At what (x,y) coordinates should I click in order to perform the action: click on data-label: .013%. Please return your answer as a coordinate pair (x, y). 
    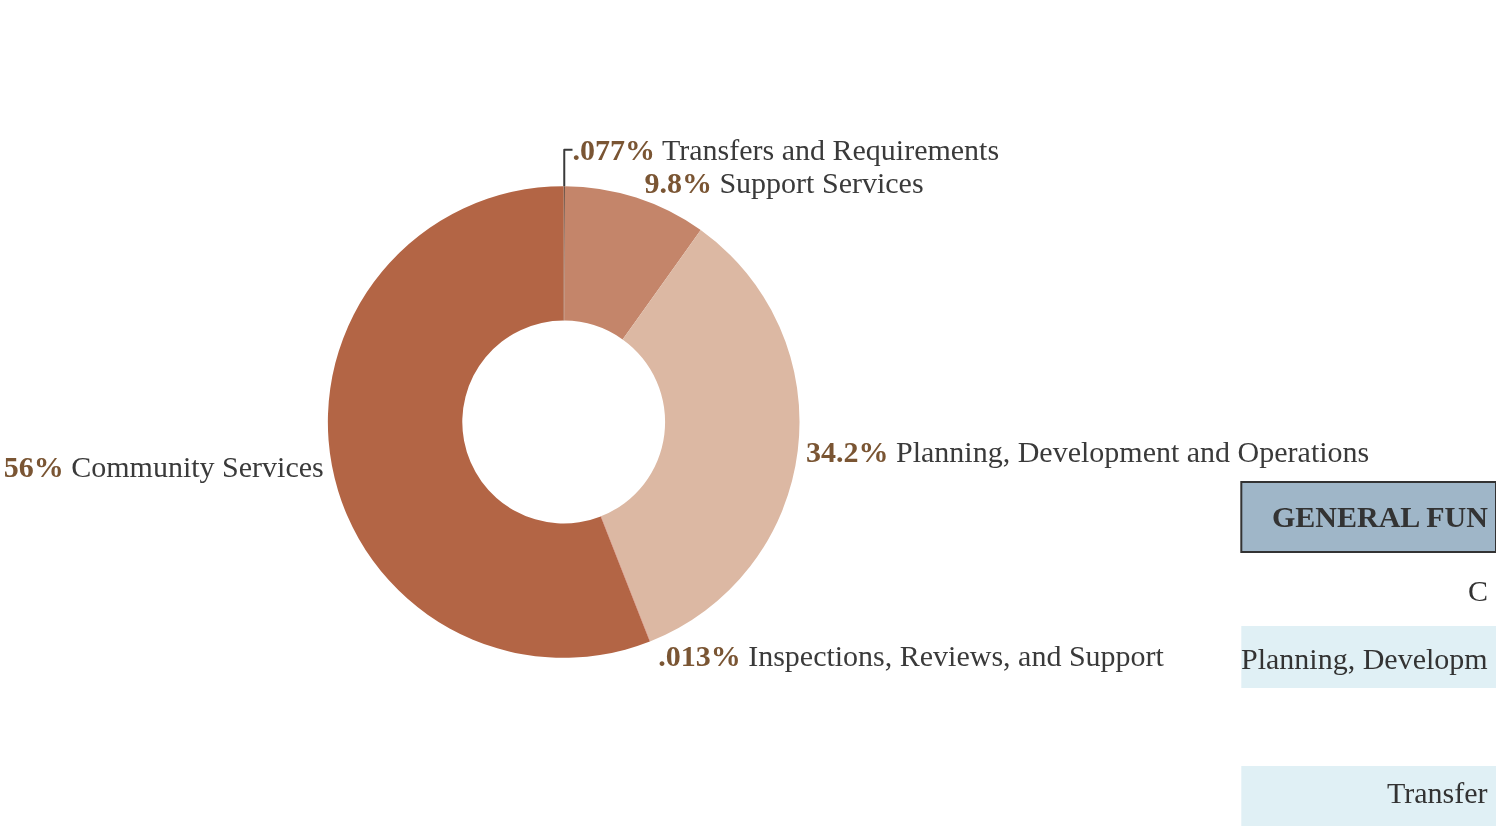
    Looking at the image, I should click on (699, 656).